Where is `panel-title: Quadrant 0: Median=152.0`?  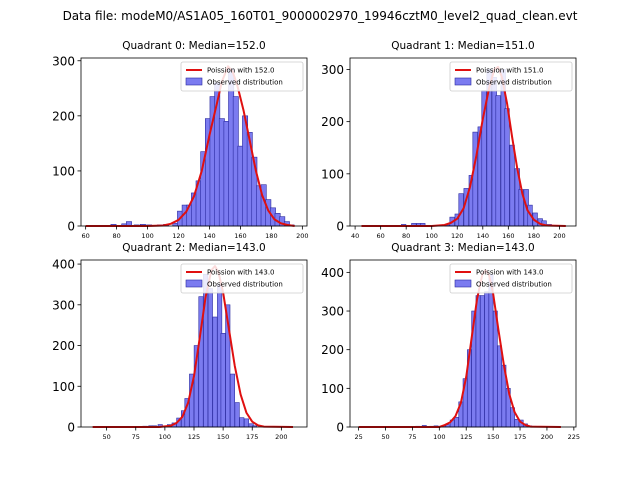
panel-title: Quadrant 0: Median=152.0 is located at coordinates (193, 46).